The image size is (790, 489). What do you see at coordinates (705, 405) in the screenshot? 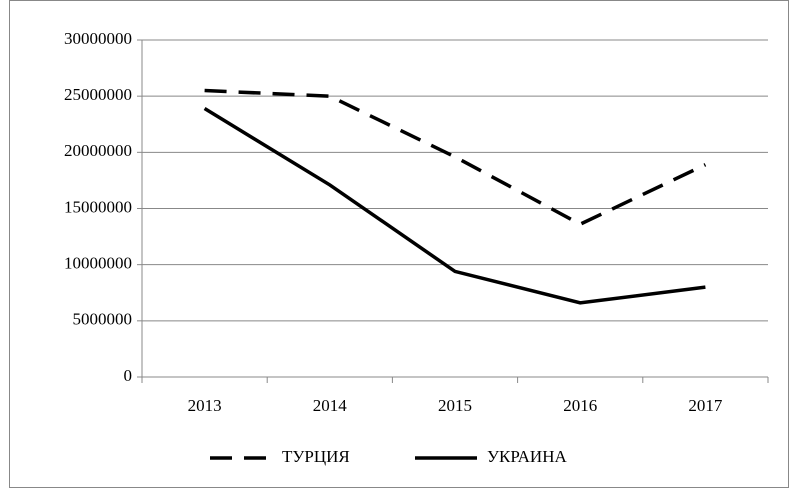
I see `x-tick-label: 2017` at bounding box center [705, 405].